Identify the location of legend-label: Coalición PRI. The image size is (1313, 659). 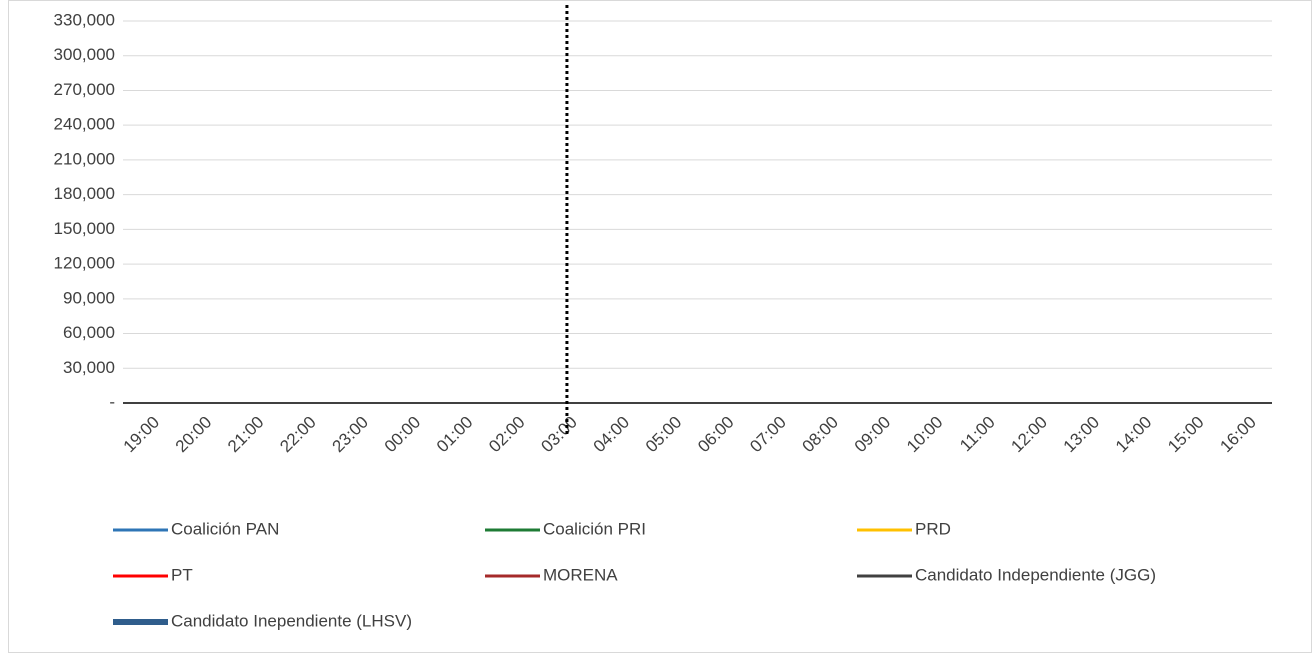
(594, 528).